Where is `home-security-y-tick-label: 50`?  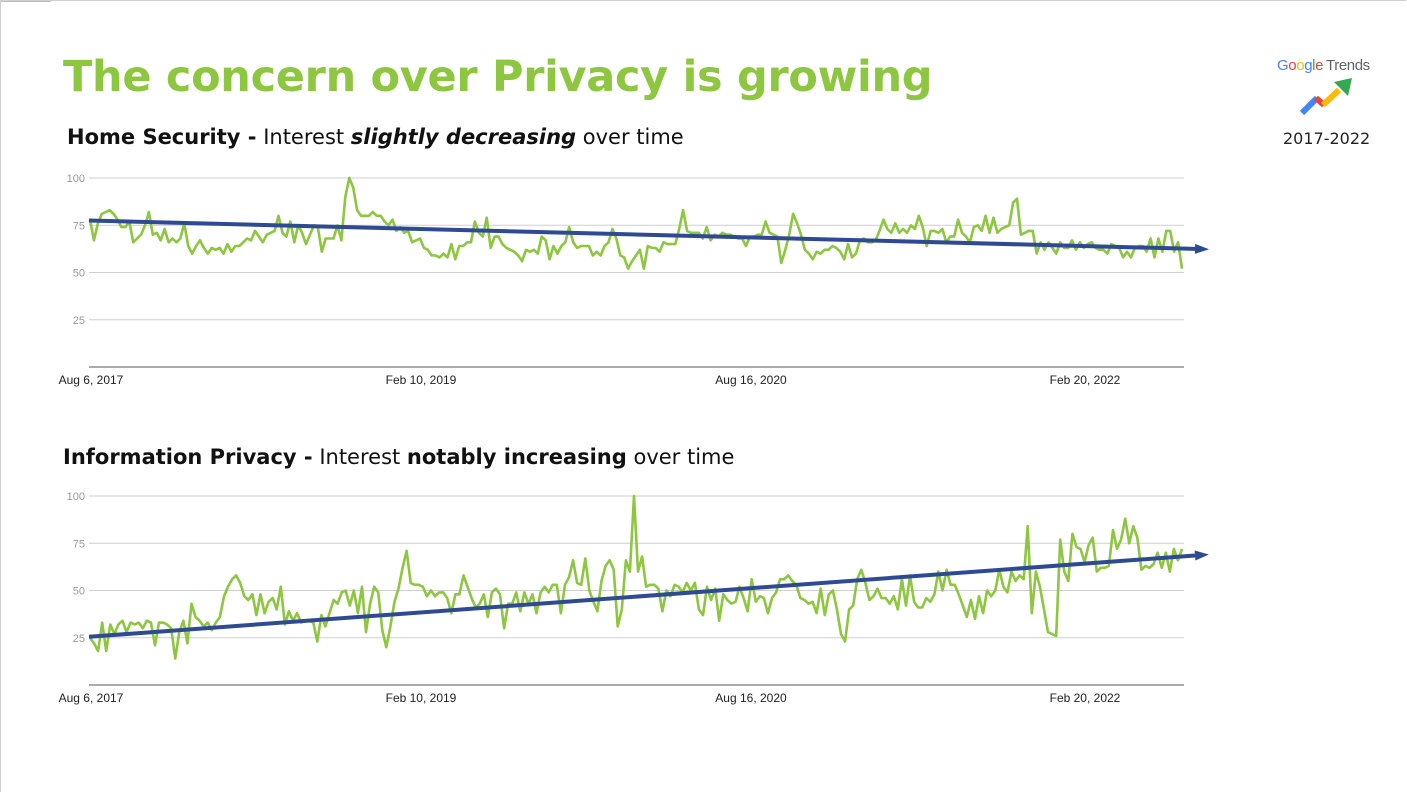
home-security-y-tick-label: 50 is located at coordinates (79, 274).